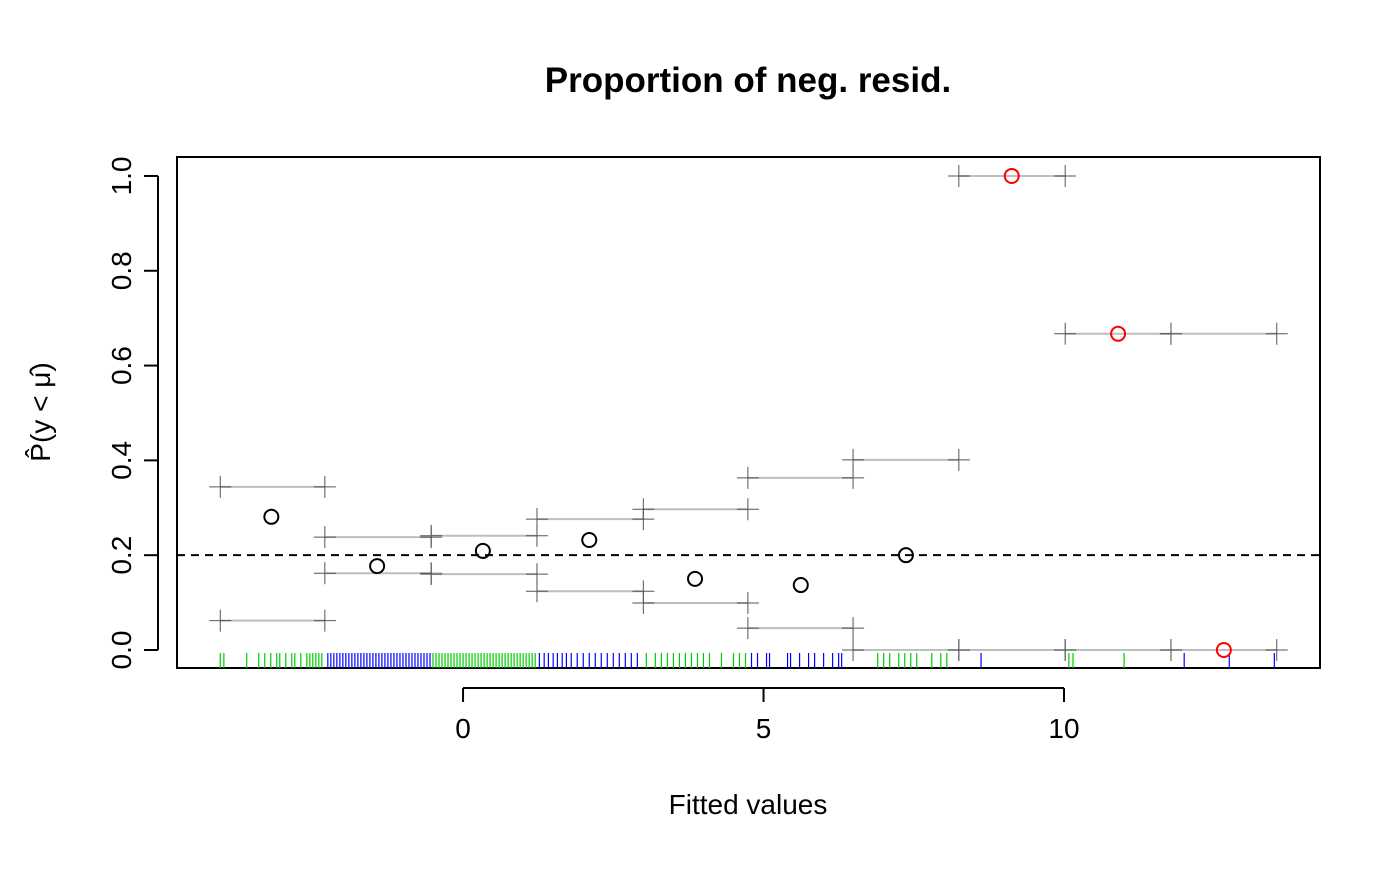  Describe the element at coordinates (121, 175) in the screenshot. I see `y-tick-label: 1.0` at that location.